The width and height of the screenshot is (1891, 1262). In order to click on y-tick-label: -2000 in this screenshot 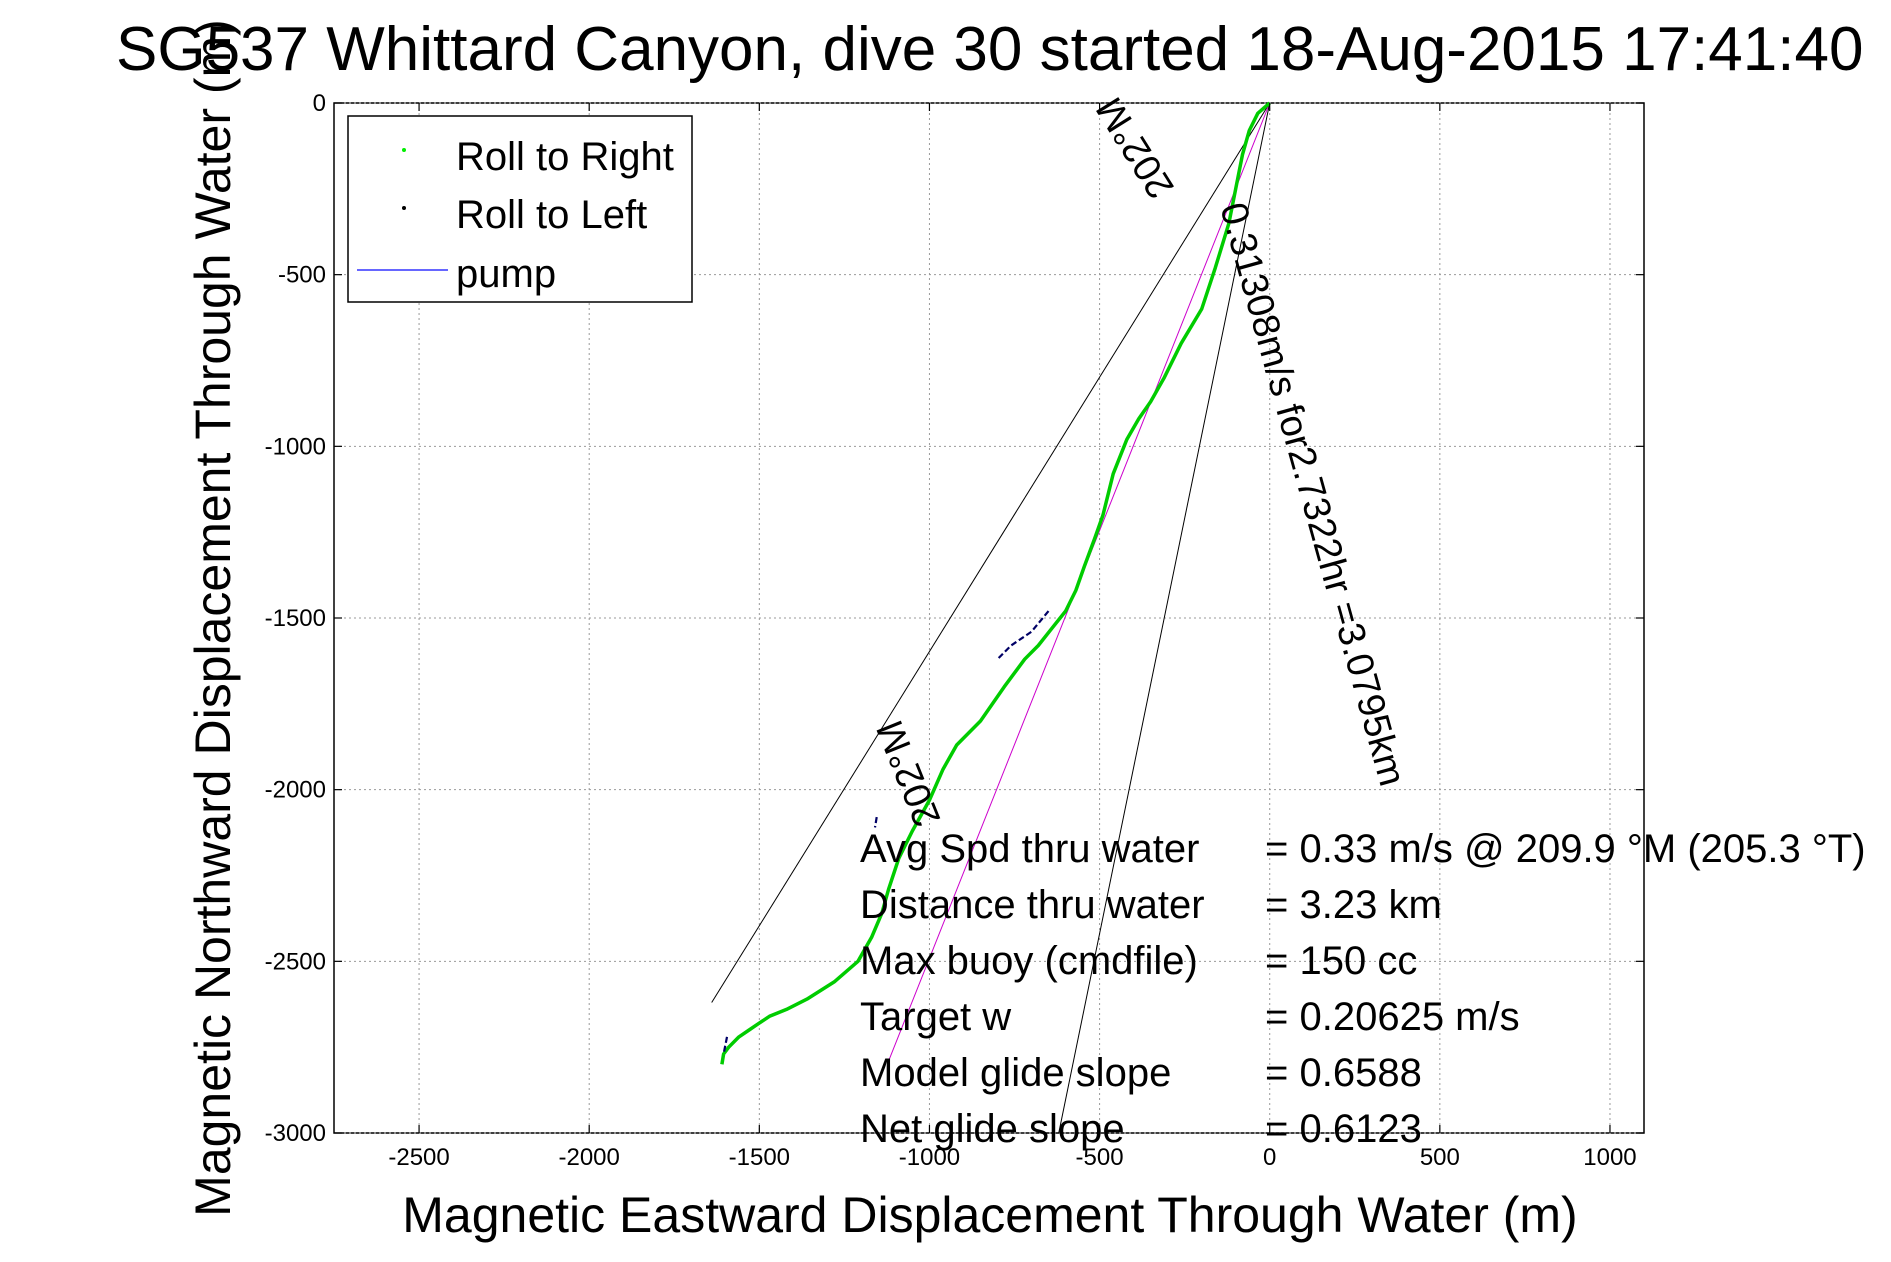, I will do `click(295, 790)`.